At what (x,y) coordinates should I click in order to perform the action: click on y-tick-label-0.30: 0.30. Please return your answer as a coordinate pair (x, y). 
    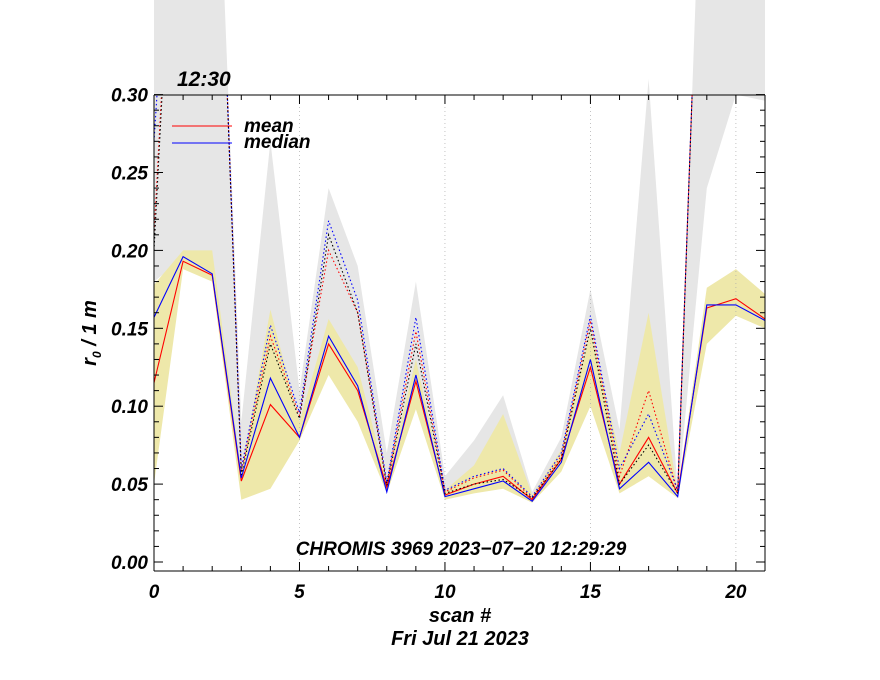
    Looking at the image, I should click on (129, 96).